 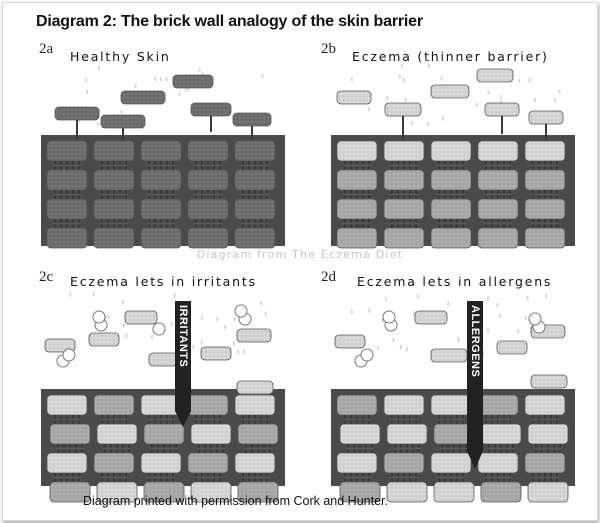 What do you see at coordinates (328, 277) in the screenshot?
I see `panel-2d-id: 2d` at bounding box center [328, 277].